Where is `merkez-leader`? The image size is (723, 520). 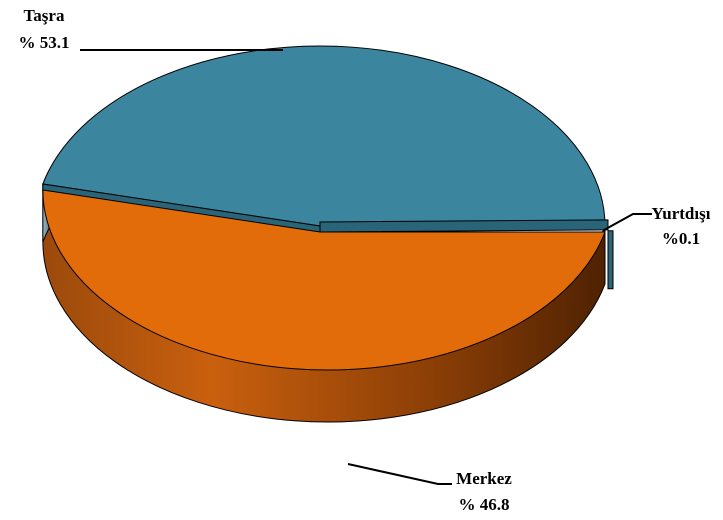
merkez-leader is located at coordinates (400, 474).